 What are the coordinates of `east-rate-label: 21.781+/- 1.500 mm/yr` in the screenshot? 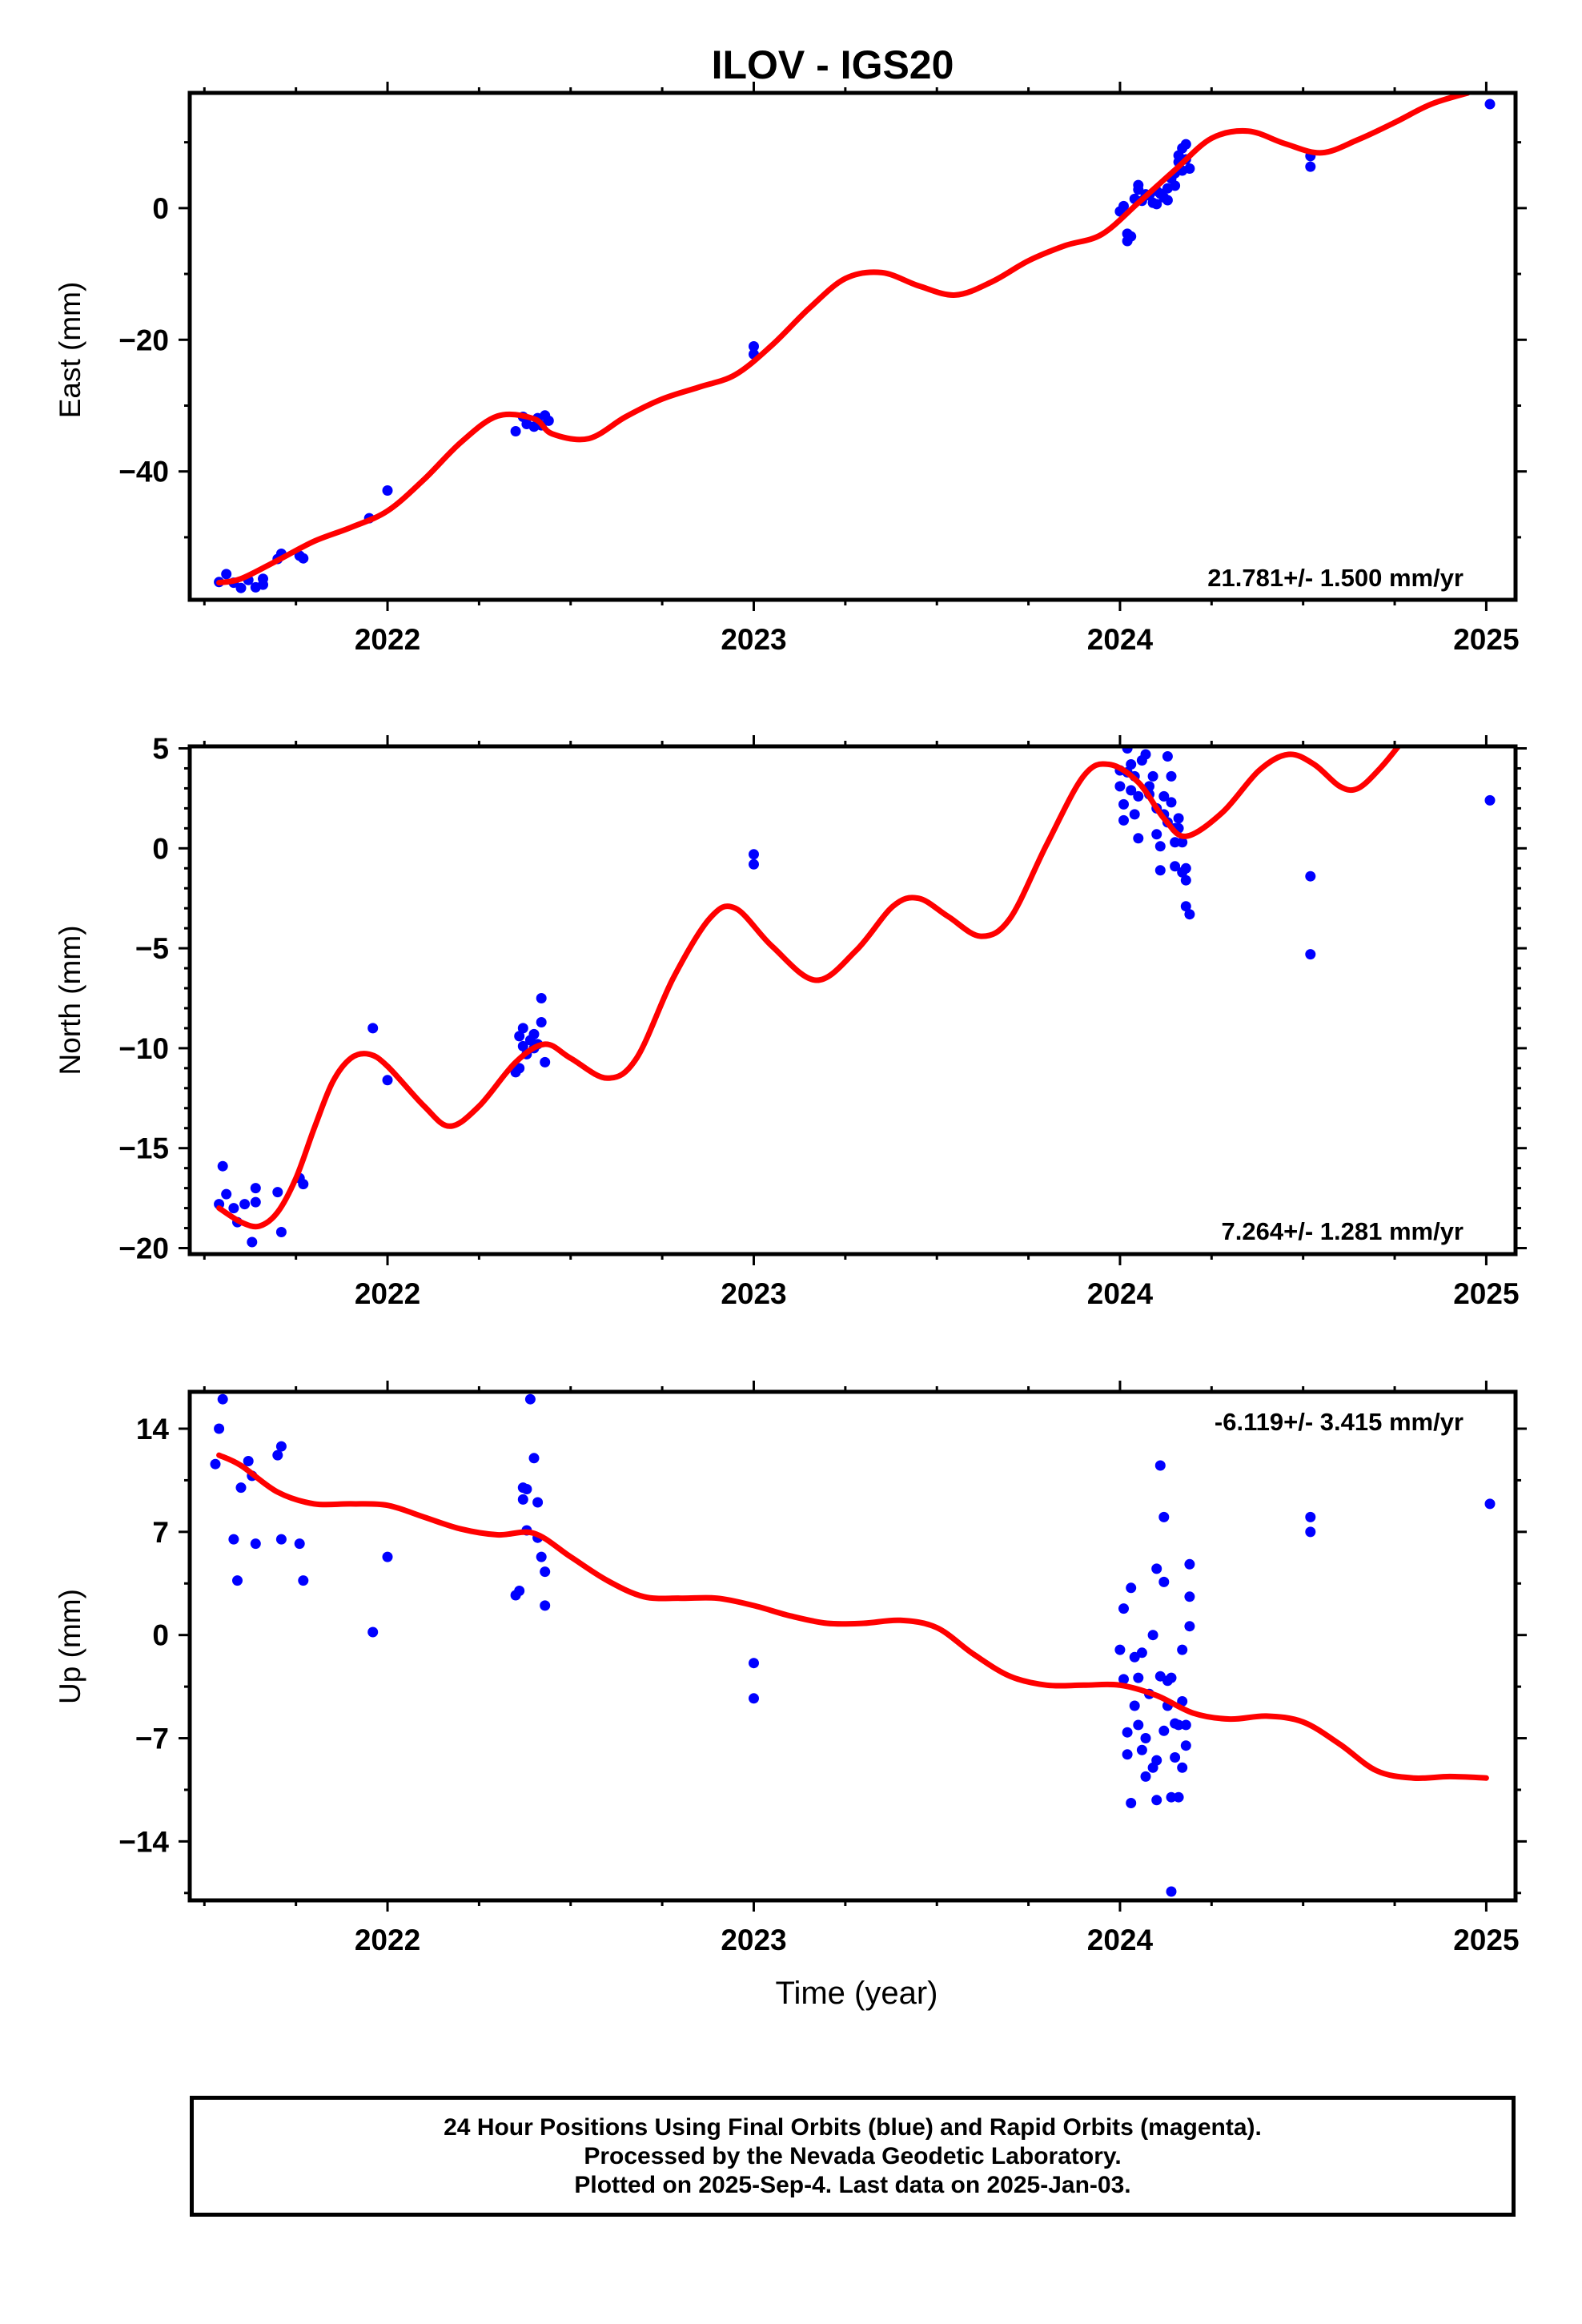 It's located at (1335, 578).